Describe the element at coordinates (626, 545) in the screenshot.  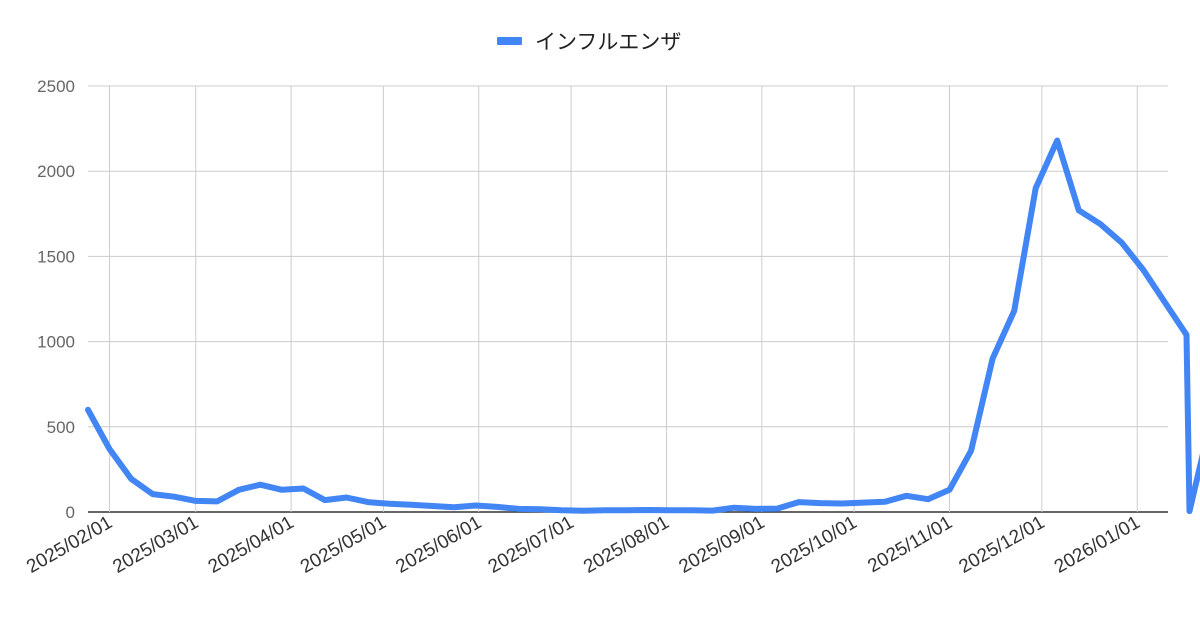
I see `x-tick-label: 2025/08/01` at that location.